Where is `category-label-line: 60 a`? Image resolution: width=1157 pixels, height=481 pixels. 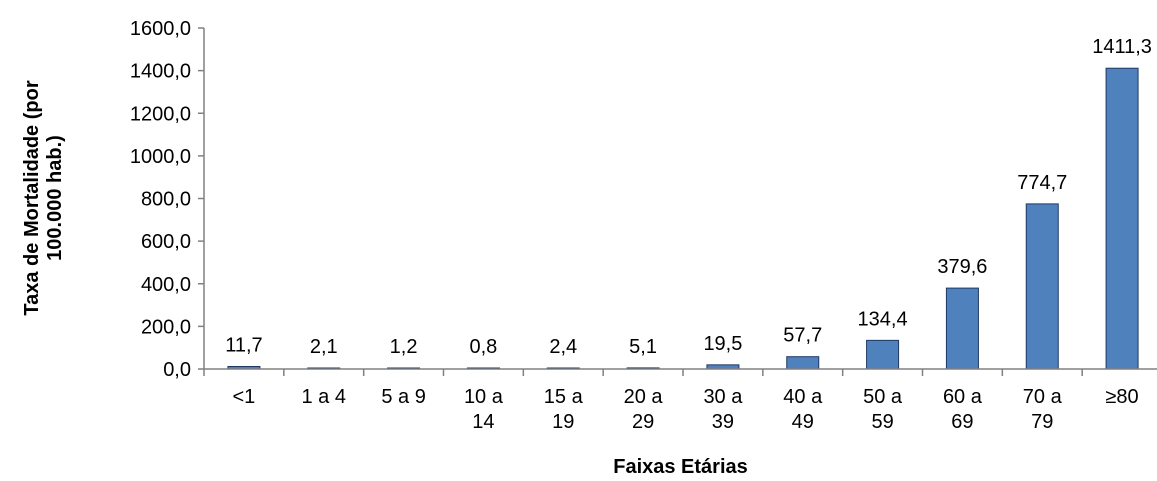 category-label-line: 60 a is located at coordinates (963, 397).